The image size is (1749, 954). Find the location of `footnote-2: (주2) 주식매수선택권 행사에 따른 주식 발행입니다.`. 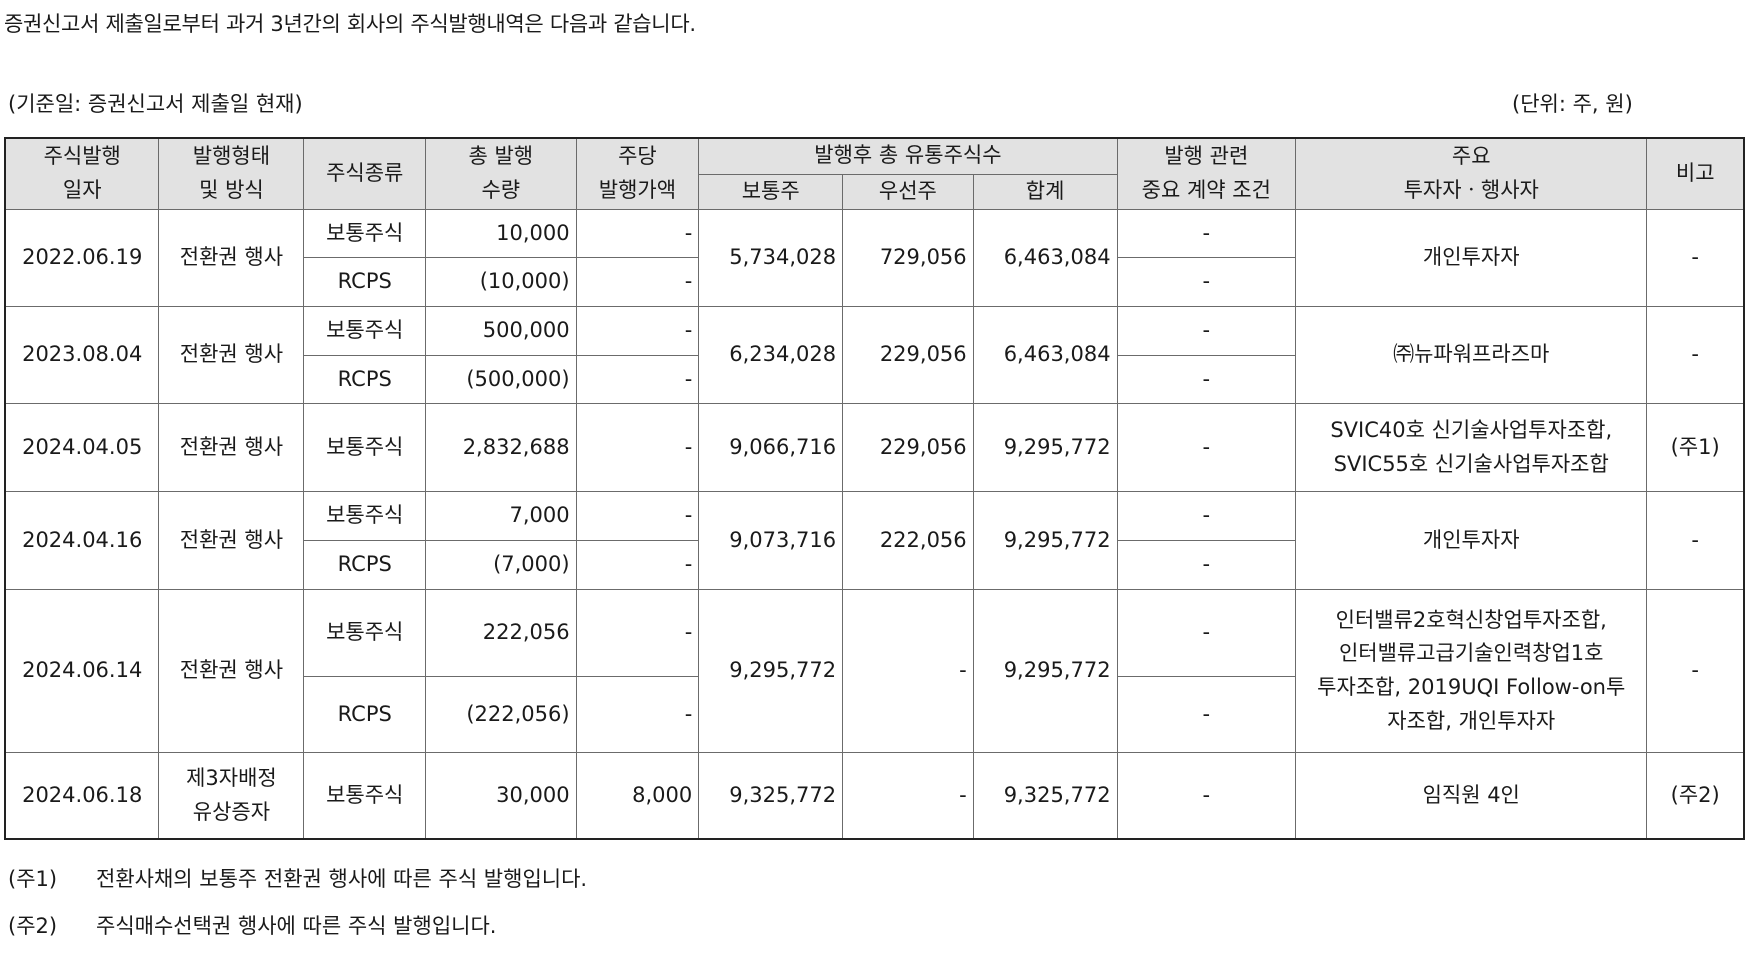

footnote-2: (주2) 주식매수선택권 행사에 따른 주식 발행입니다. is located at coordinates (252, 925).